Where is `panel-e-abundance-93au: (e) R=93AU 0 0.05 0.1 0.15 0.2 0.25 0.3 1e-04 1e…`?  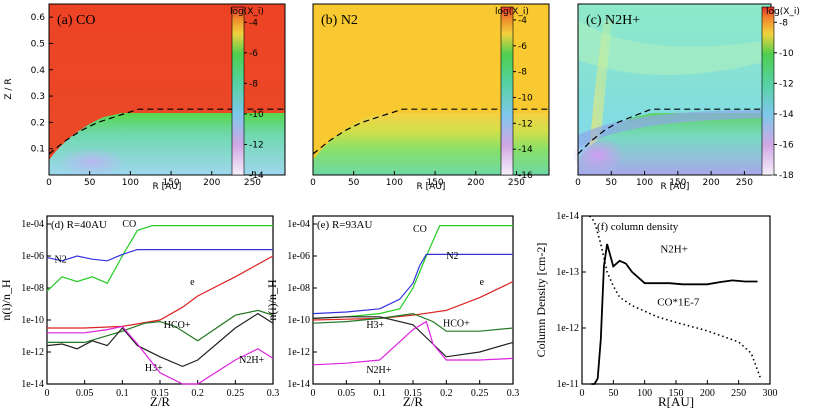
panel-e-abundance-93au: (e) R=93AU 0 0.05 0.1 0.15 0.2 0.25 0.3 1e-04 1e… is located at coordinates (392, 312).